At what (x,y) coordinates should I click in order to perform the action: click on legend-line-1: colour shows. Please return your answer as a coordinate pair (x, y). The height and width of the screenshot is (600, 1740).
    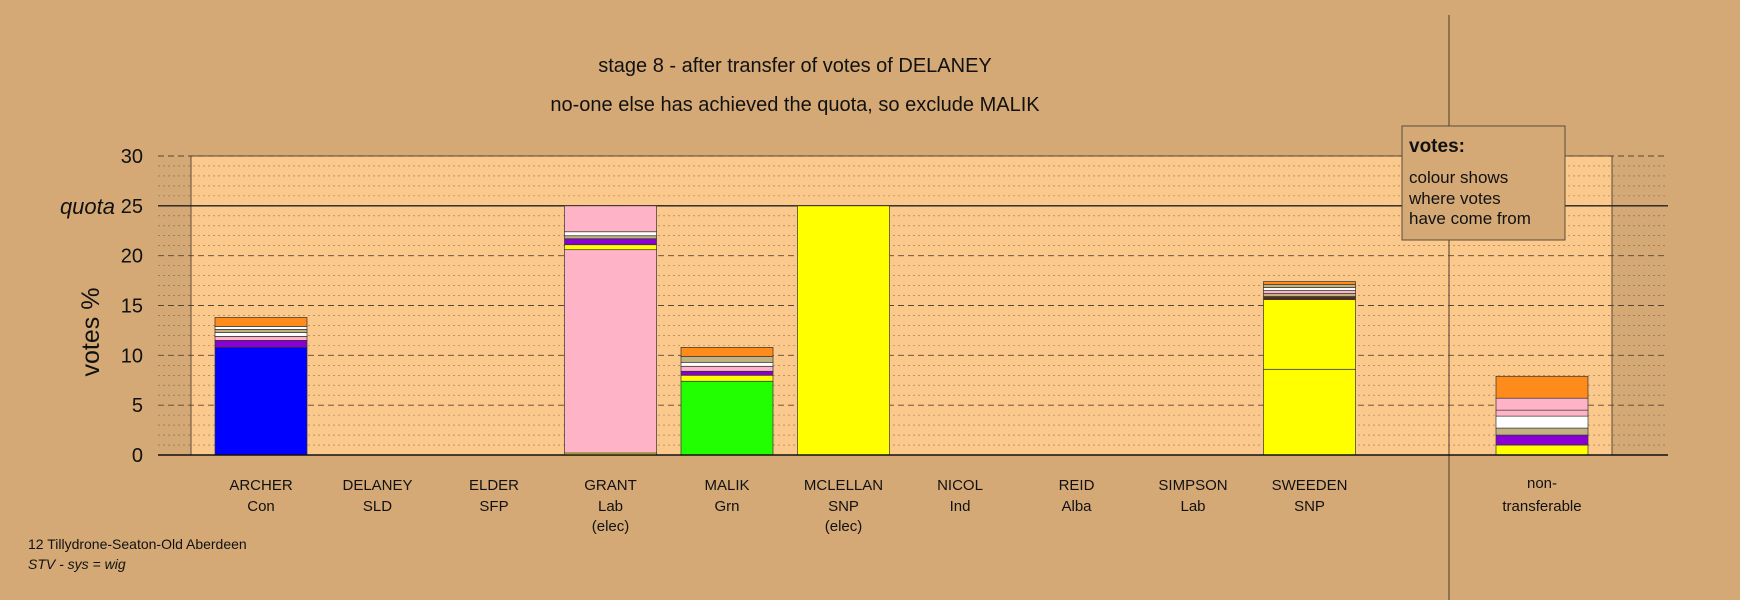
    Looking at the image, I should click on (1458, 177).